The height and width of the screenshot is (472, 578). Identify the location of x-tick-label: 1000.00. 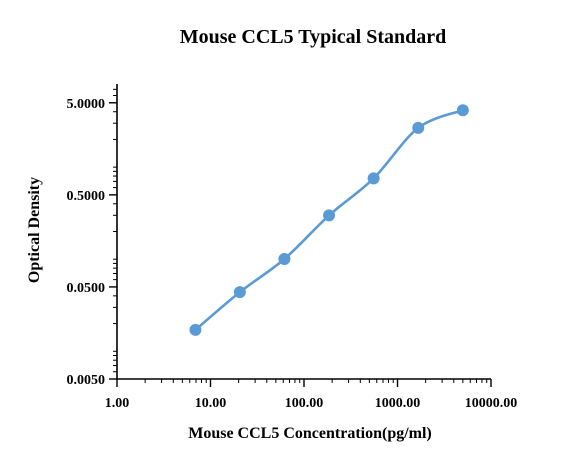
(398, 403).